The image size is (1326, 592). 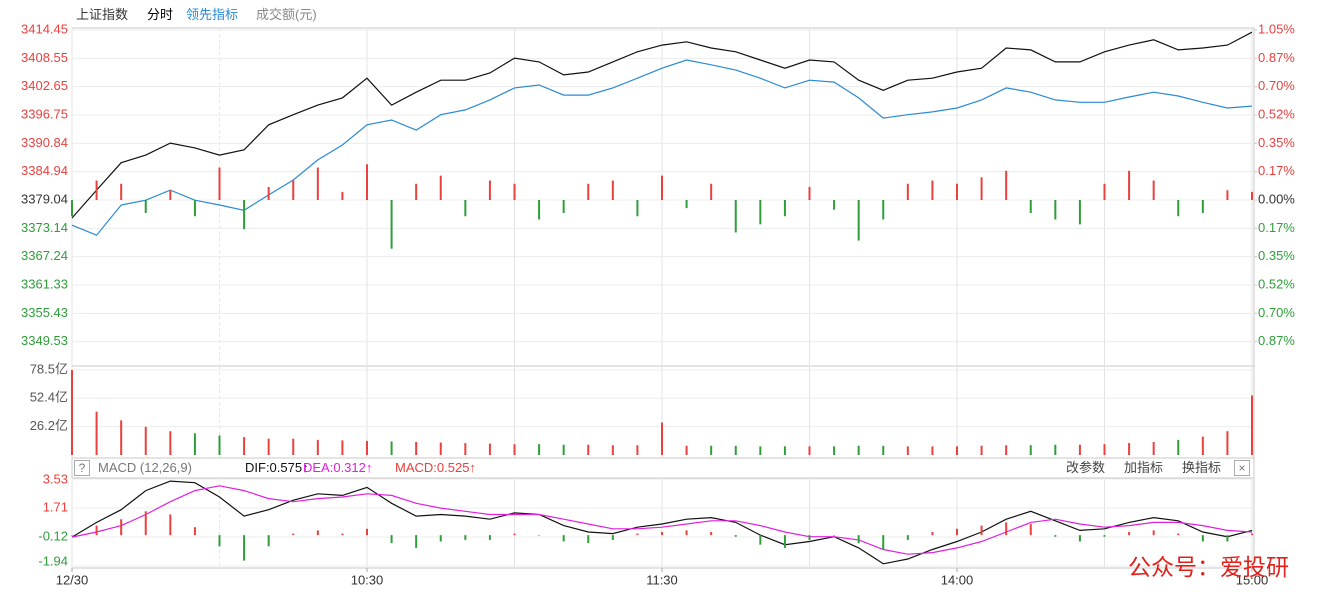 I want to click on watermark: 公众号：爱投研, so click(x=1208, y=567).